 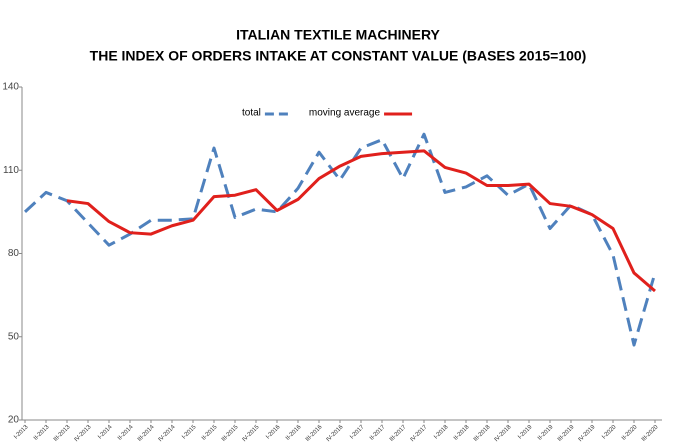 What do you see at coordinates (273, 432) in the screenshot?
I see `x-tick-label: I-2016` at bounding box center [273, 432].